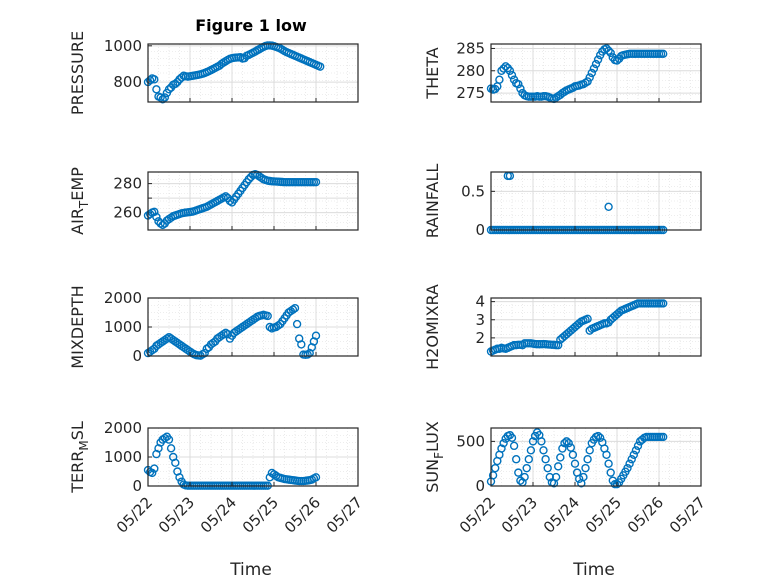 The width and height of the screenshot is (778, 583). What do you see at coordinates (470, 441) in the screenshot?
I see `y-tick-label: 500` at bounding box center [470, 441].